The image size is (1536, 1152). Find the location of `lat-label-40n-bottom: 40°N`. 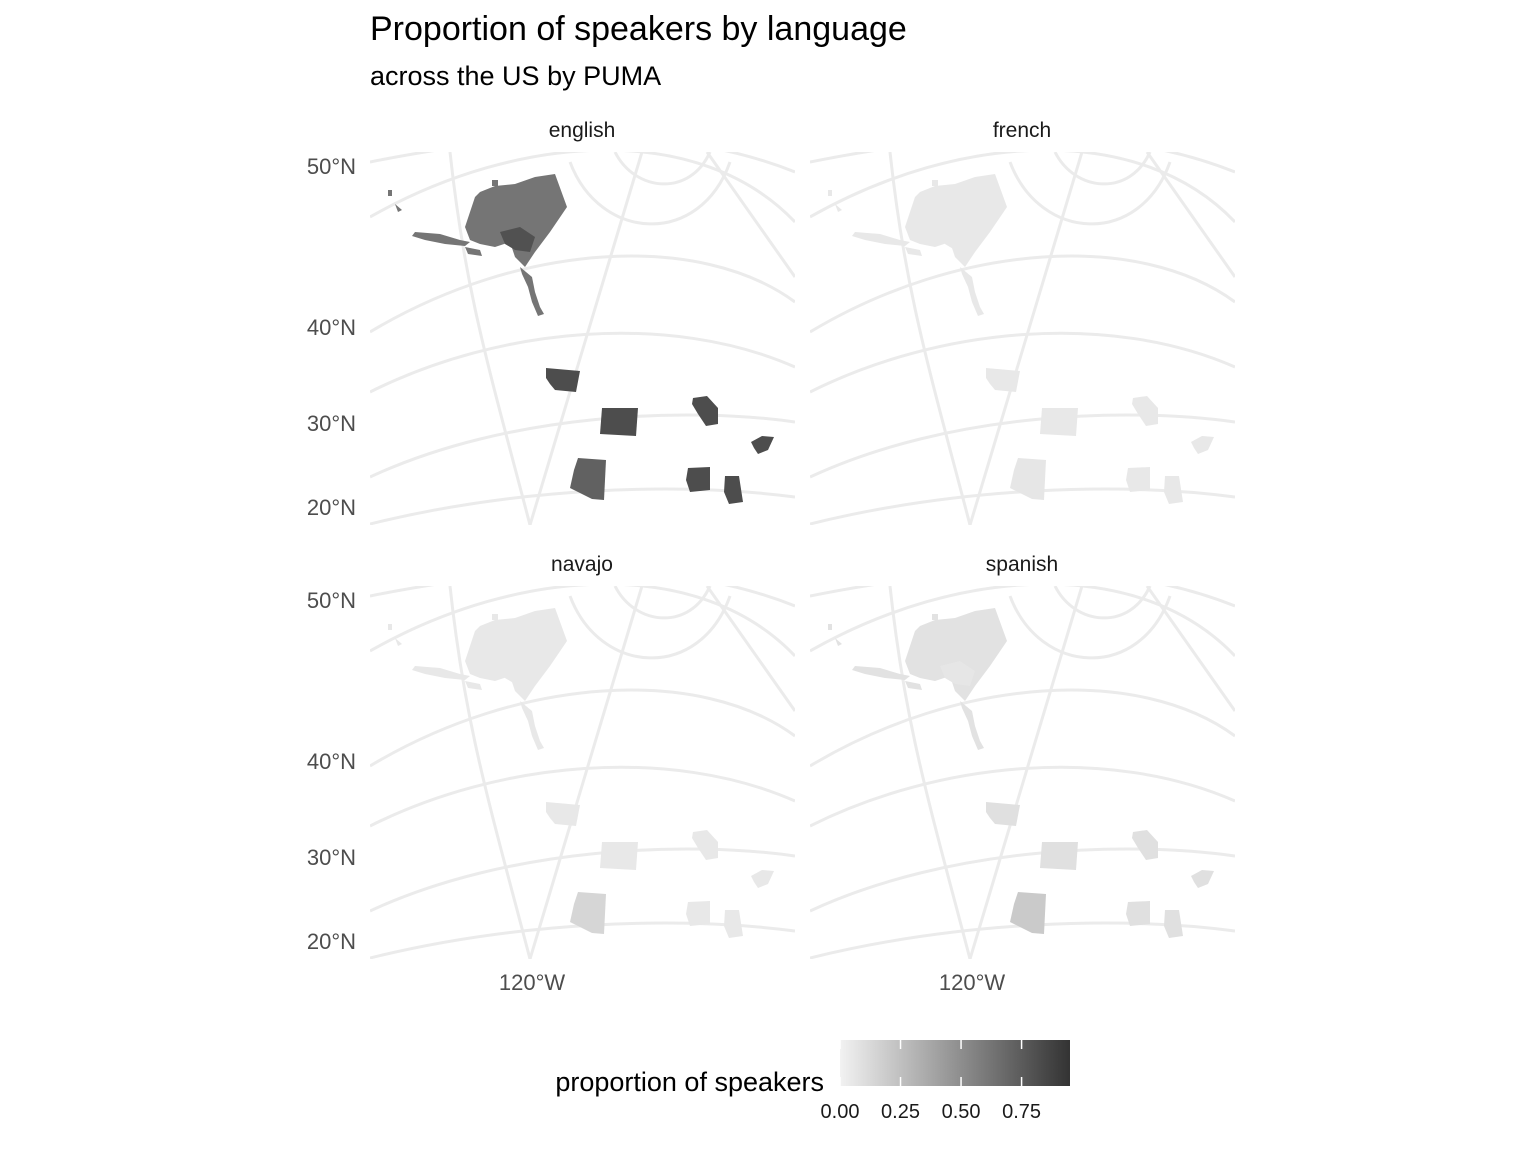

lat-label-40n-bottom: 40°N is located at coordinates (331, 761).